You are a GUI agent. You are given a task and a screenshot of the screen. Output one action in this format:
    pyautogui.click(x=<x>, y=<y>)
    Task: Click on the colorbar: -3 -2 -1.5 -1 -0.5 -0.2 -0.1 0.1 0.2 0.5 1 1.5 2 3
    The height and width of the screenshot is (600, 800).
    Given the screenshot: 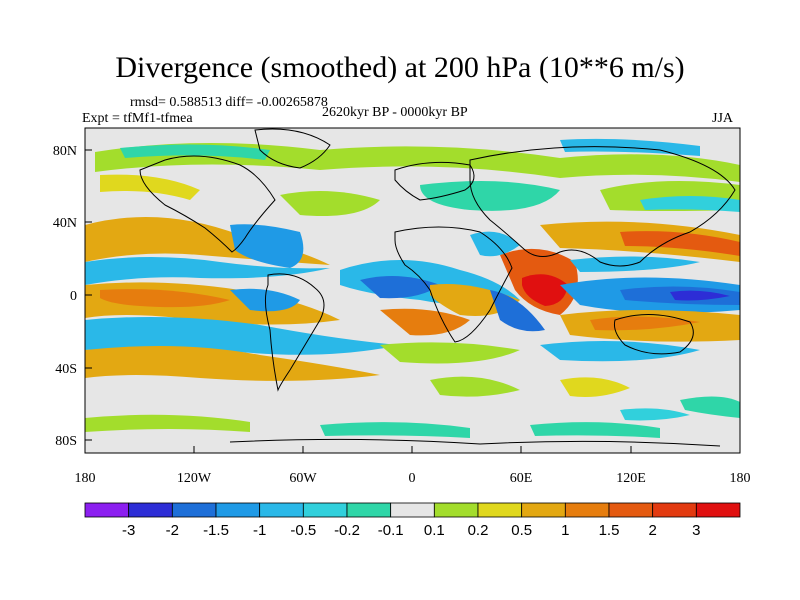 What is the action you would take?
    pyautogui.click(x=412, y=520)
    